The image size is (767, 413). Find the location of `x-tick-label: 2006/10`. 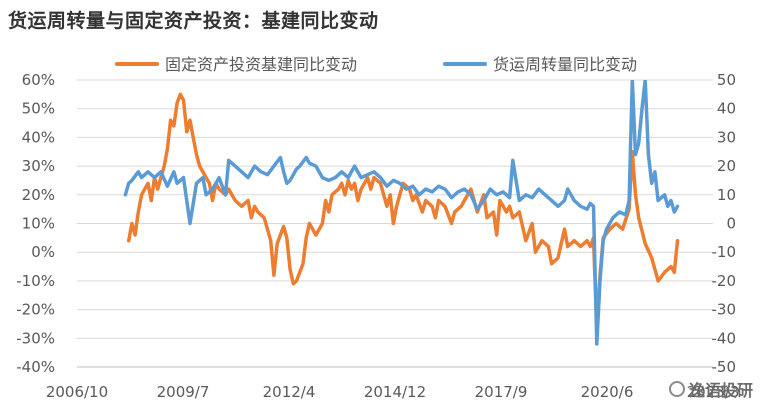

x-tick-label: 2006/10 is located at coordinates (77, 392).